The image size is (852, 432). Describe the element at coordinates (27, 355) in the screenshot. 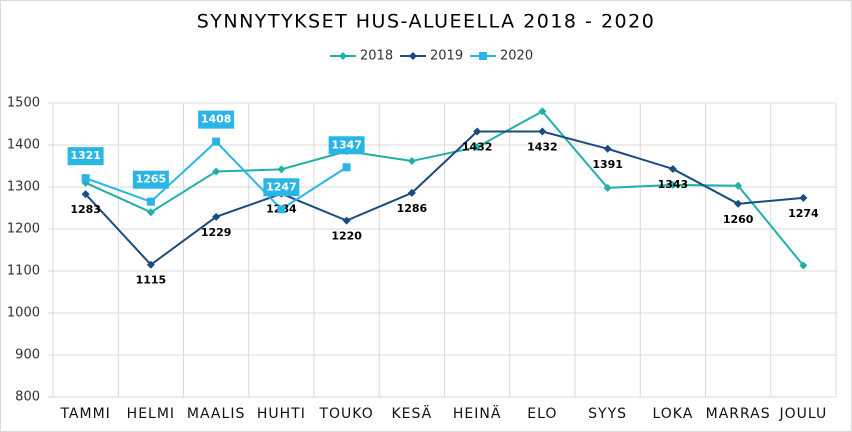

I see `y-tick-label: 900` at that location.